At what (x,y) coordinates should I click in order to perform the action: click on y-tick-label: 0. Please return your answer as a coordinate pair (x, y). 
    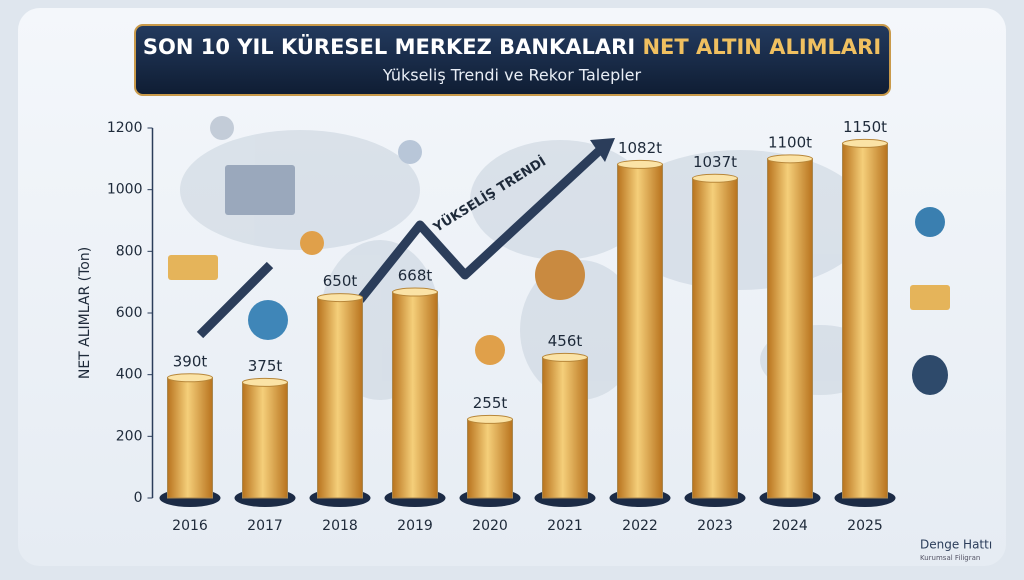
    Looking at the image, I should click on (138, 498).